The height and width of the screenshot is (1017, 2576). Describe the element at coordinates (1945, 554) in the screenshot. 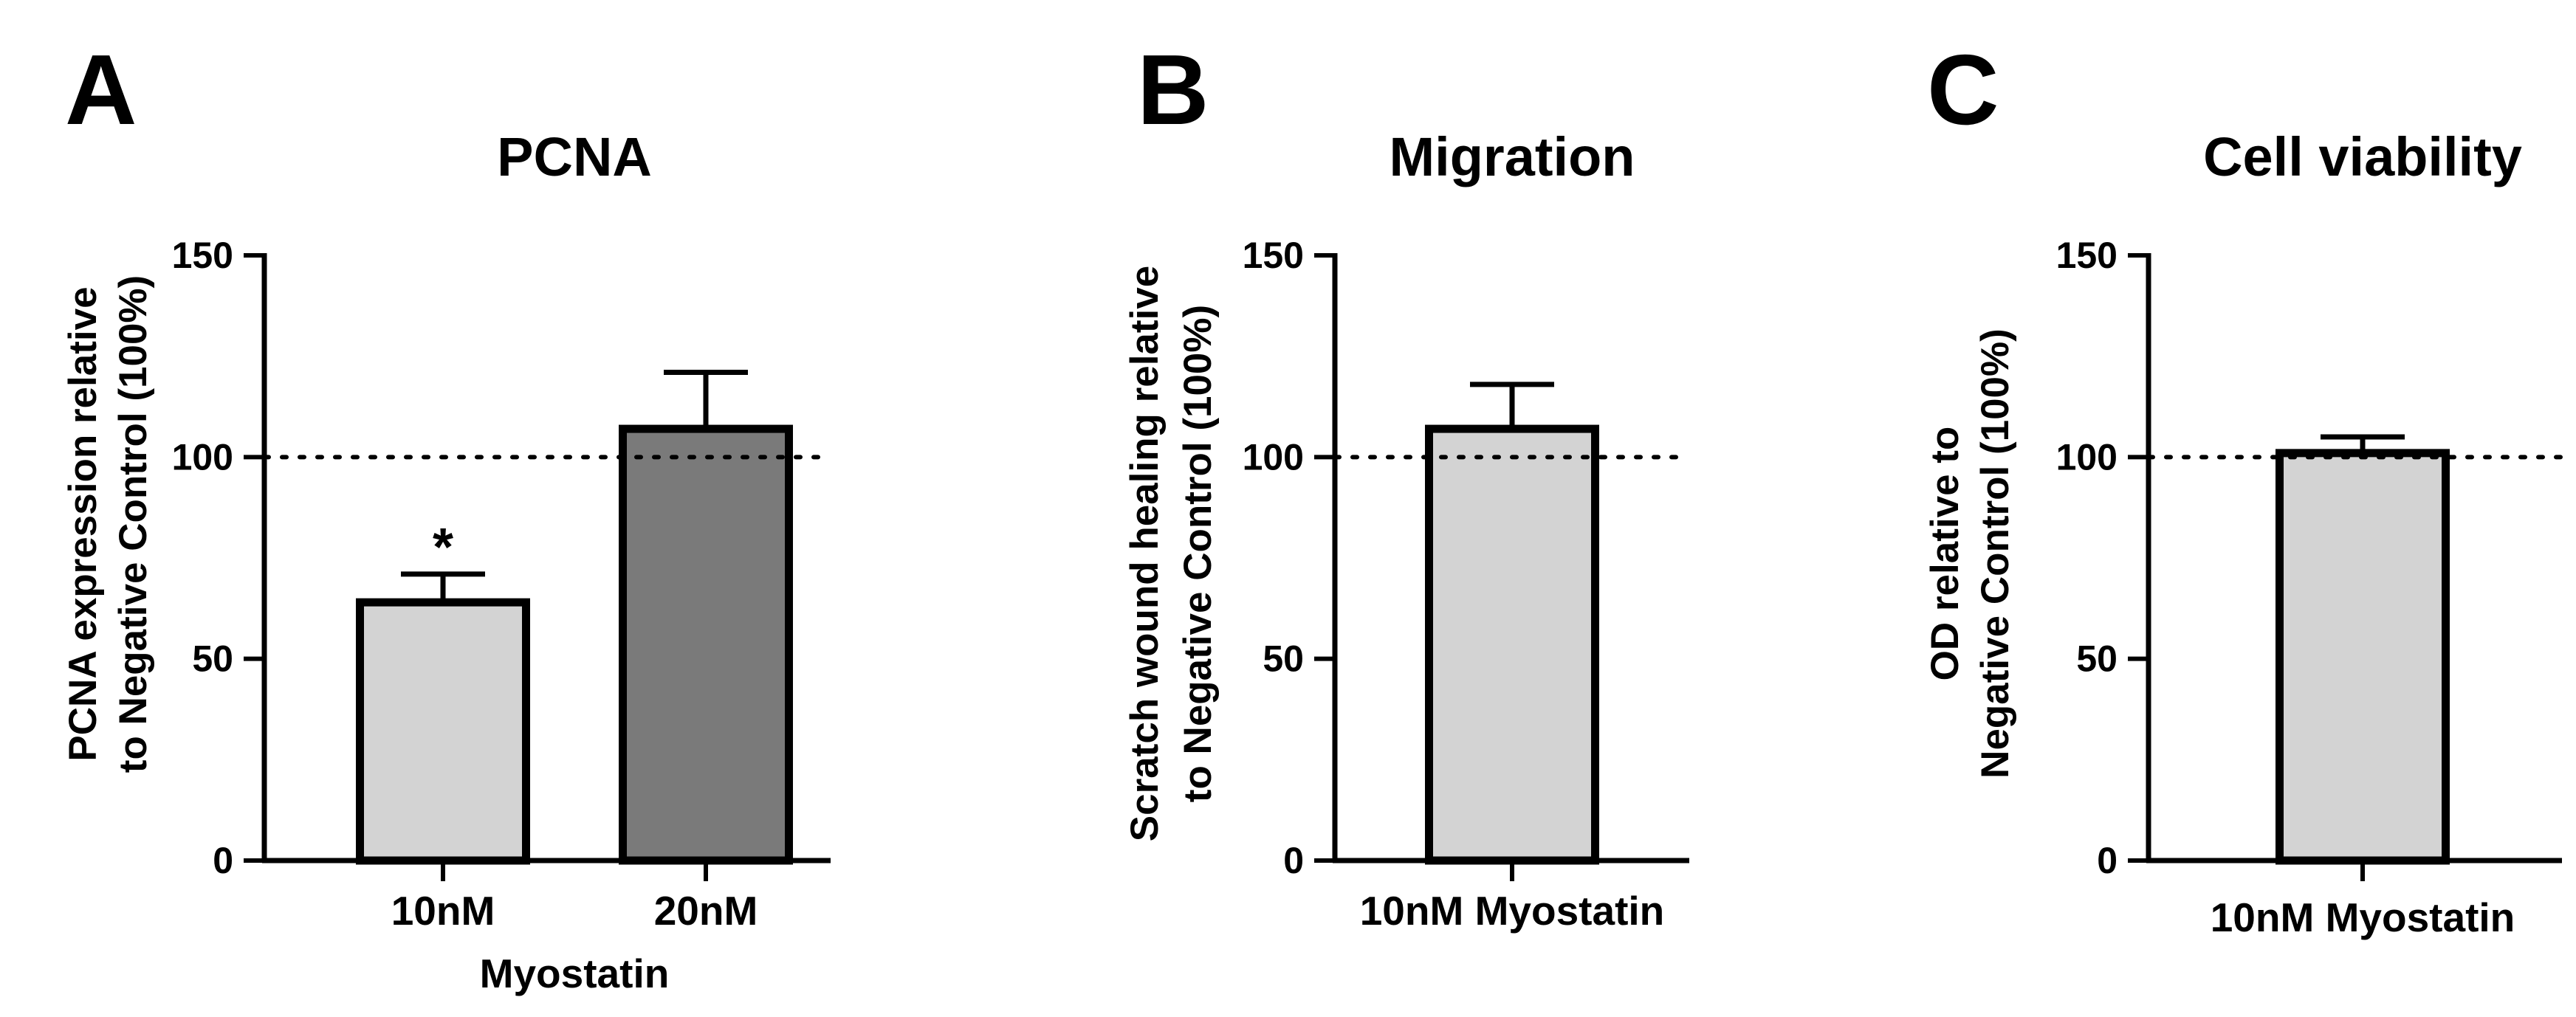

I see `y-axis-label: OD relative to` at that location.